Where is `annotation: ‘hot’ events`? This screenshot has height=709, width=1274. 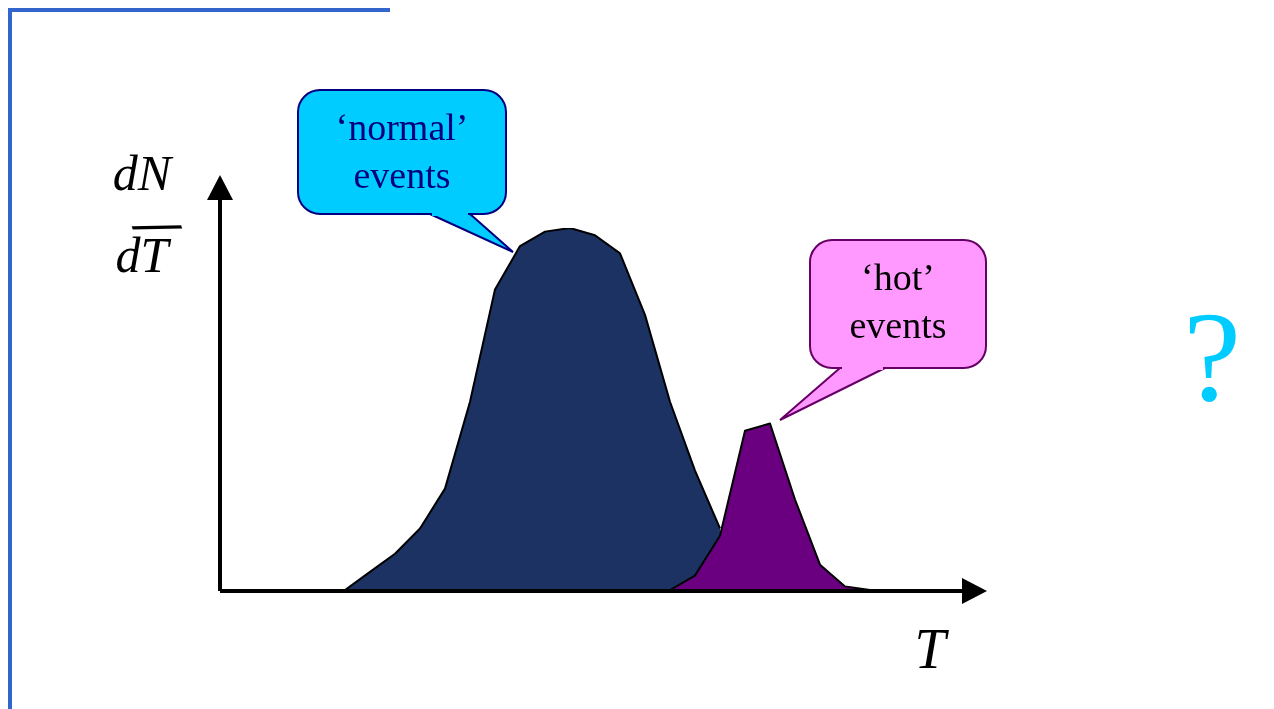
annotation: ‘hot’ events is located at coordinates (898, 301).